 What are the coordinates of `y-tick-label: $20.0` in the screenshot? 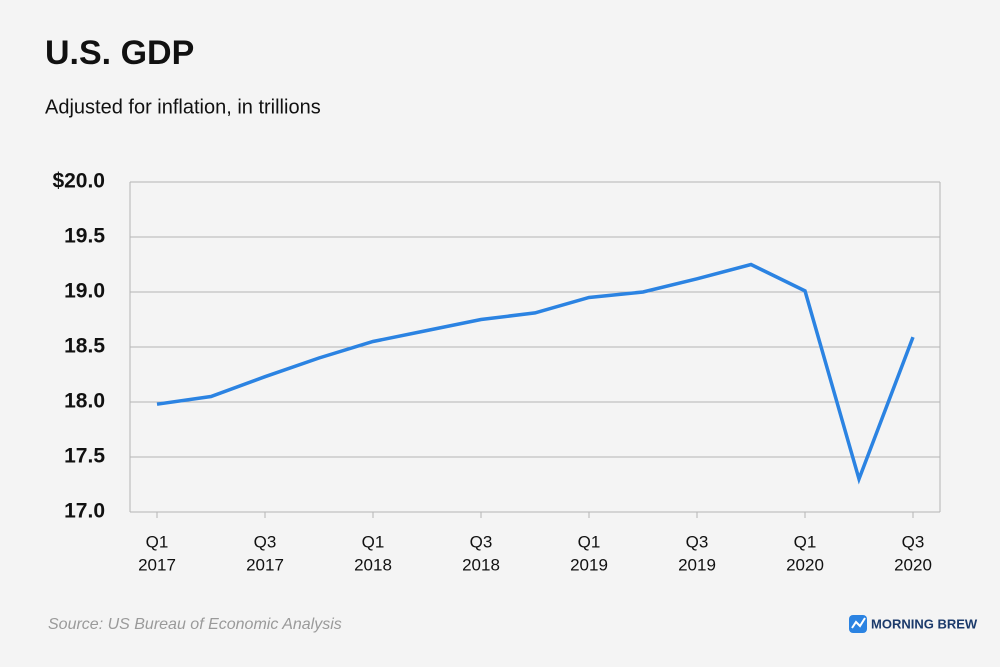 It's located at (78, 181).